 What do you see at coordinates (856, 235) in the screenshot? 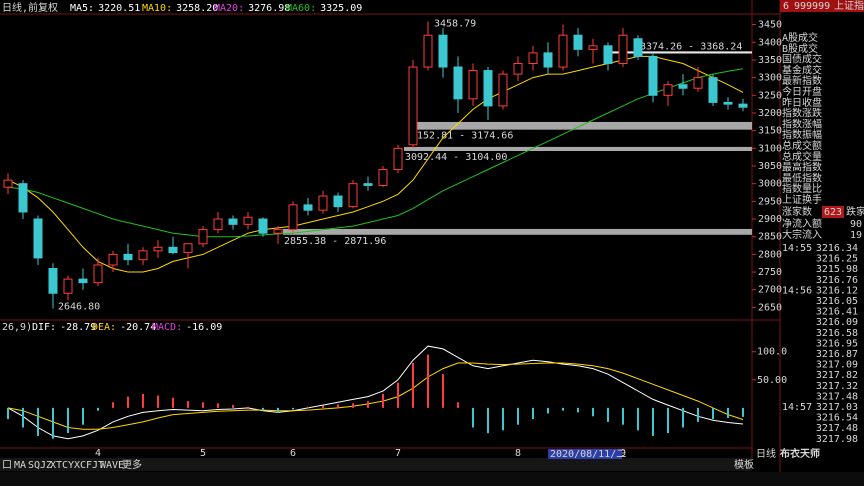
I see `flow-value: 19` at bounding box center [856, 235].